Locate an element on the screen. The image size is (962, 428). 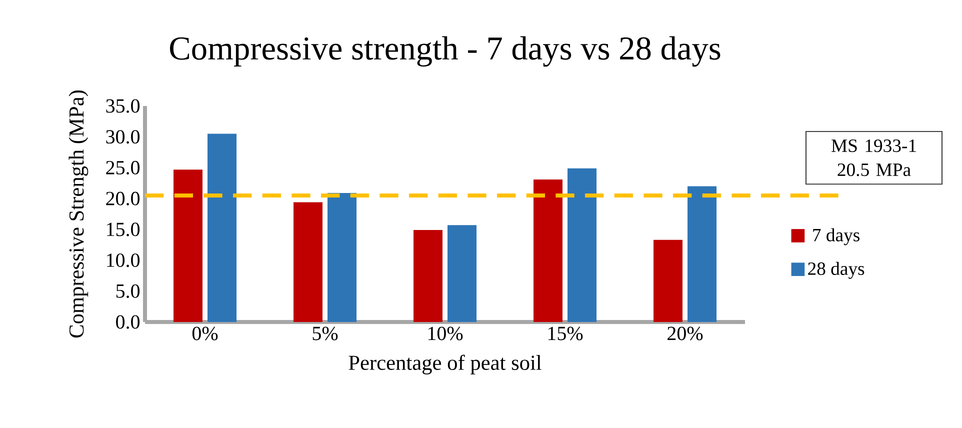
y-tick-label: 25.0 is located at coordinates (123, 167).